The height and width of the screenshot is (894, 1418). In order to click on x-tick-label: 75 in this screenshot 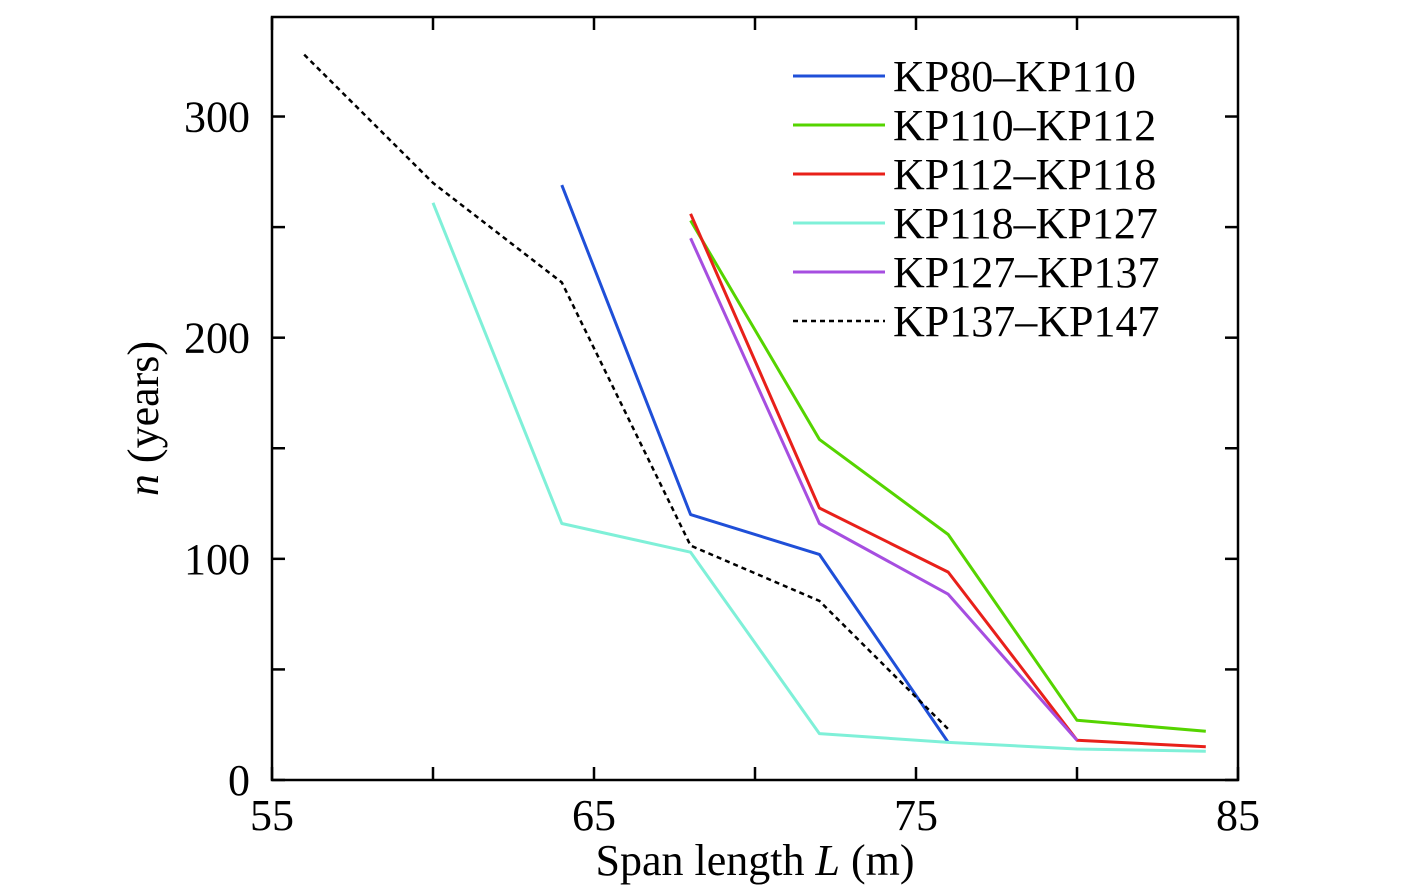, I will do `click(916, 815)`.